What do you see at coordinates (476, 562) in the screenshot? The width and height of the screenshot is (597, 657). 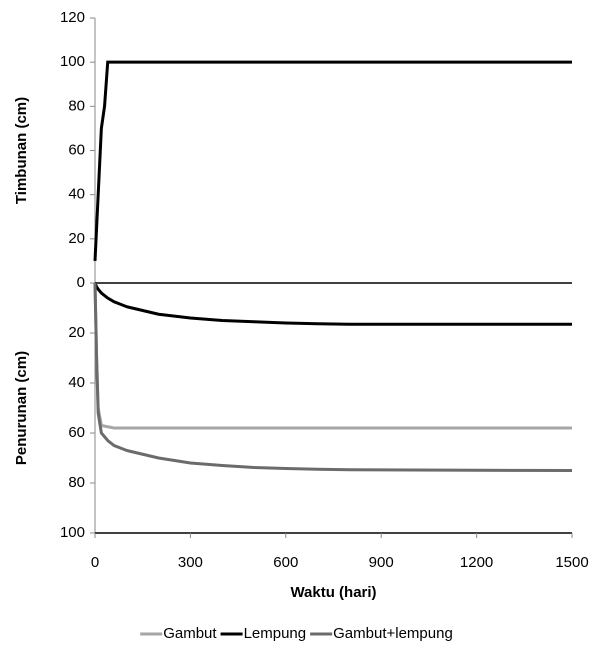 I see `x-tick-label: 1200` at bounding box center [476, 562].